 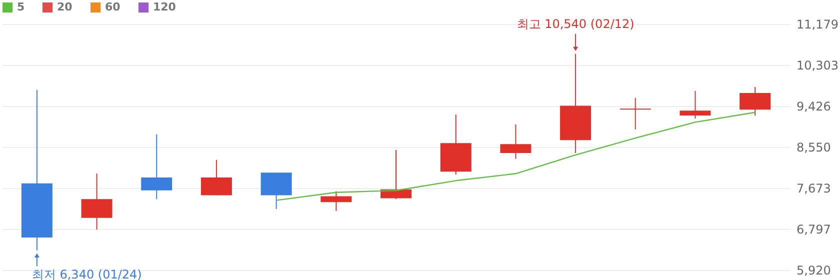 I want to click on y-tick-label: 10,303, so click(x=817, y=65).